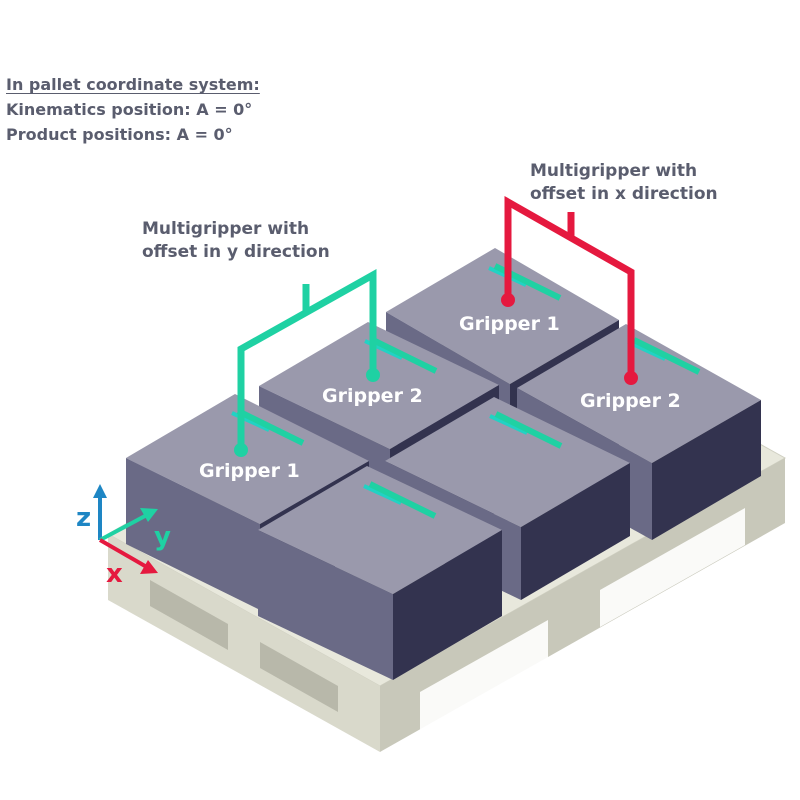 The image size is (800, 800). What do you see at coordinates (149, 515) in the screenshot?
I see `y-axis-arrowhead` at bounding box center [149, 515].